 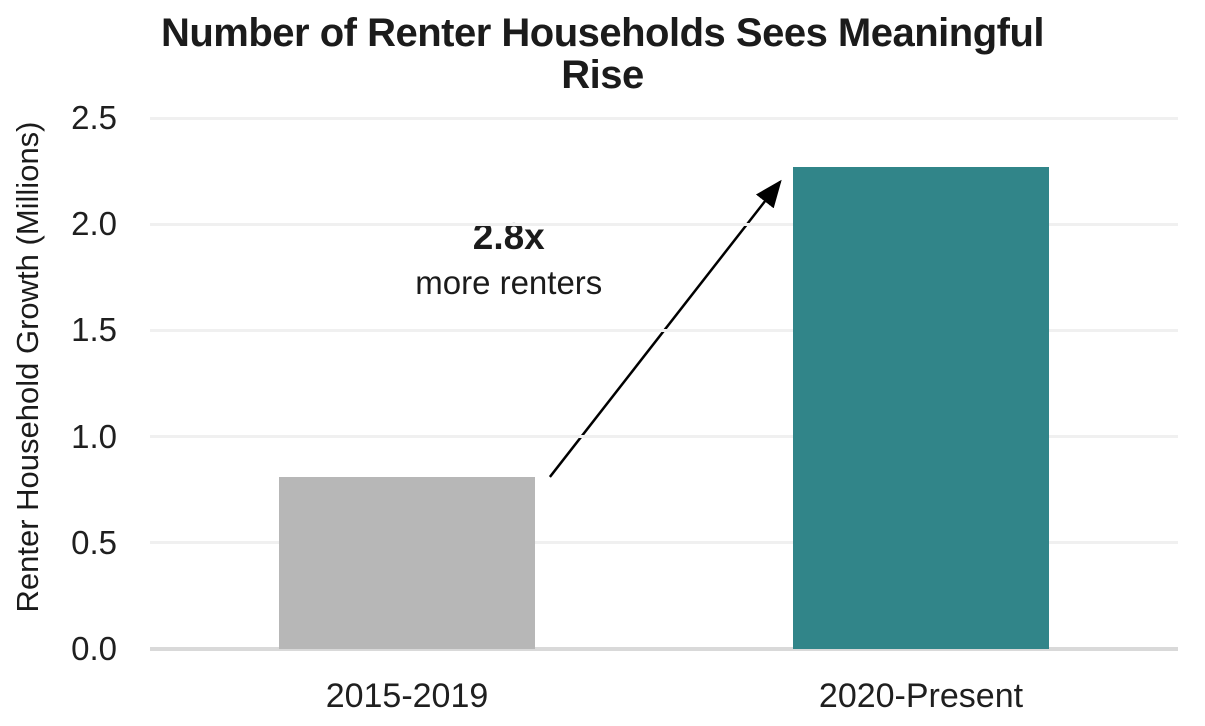 I want to click on annotation-subtext: more renters, so click(x=509, y=283).